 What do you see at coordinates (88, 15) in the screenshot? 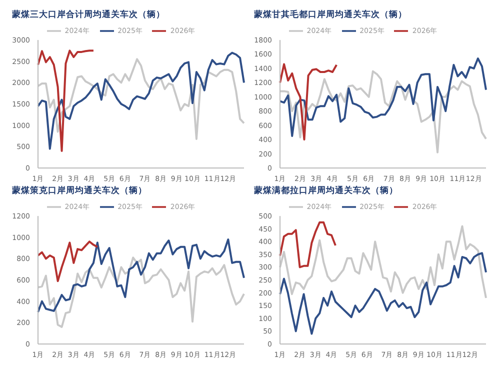
I see `chart-title: 蒙煤三大口岸合计周均通关车次（辆）` at bounding box center [88, 15].